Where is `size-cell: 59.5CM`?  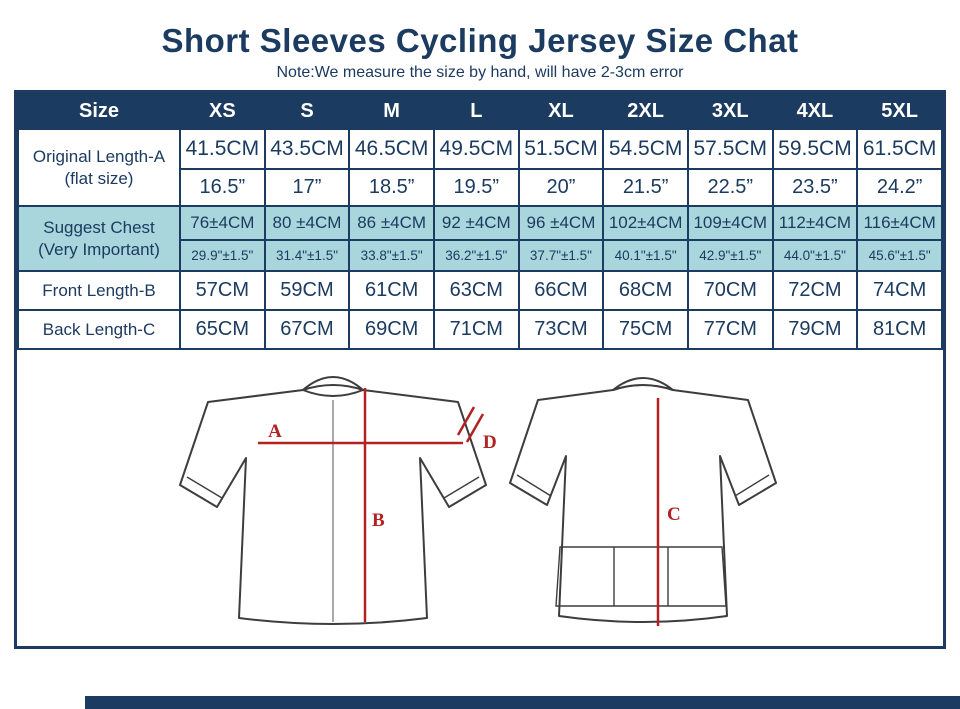
size-cell: 59.5CM is located at coordinates (815, 149).